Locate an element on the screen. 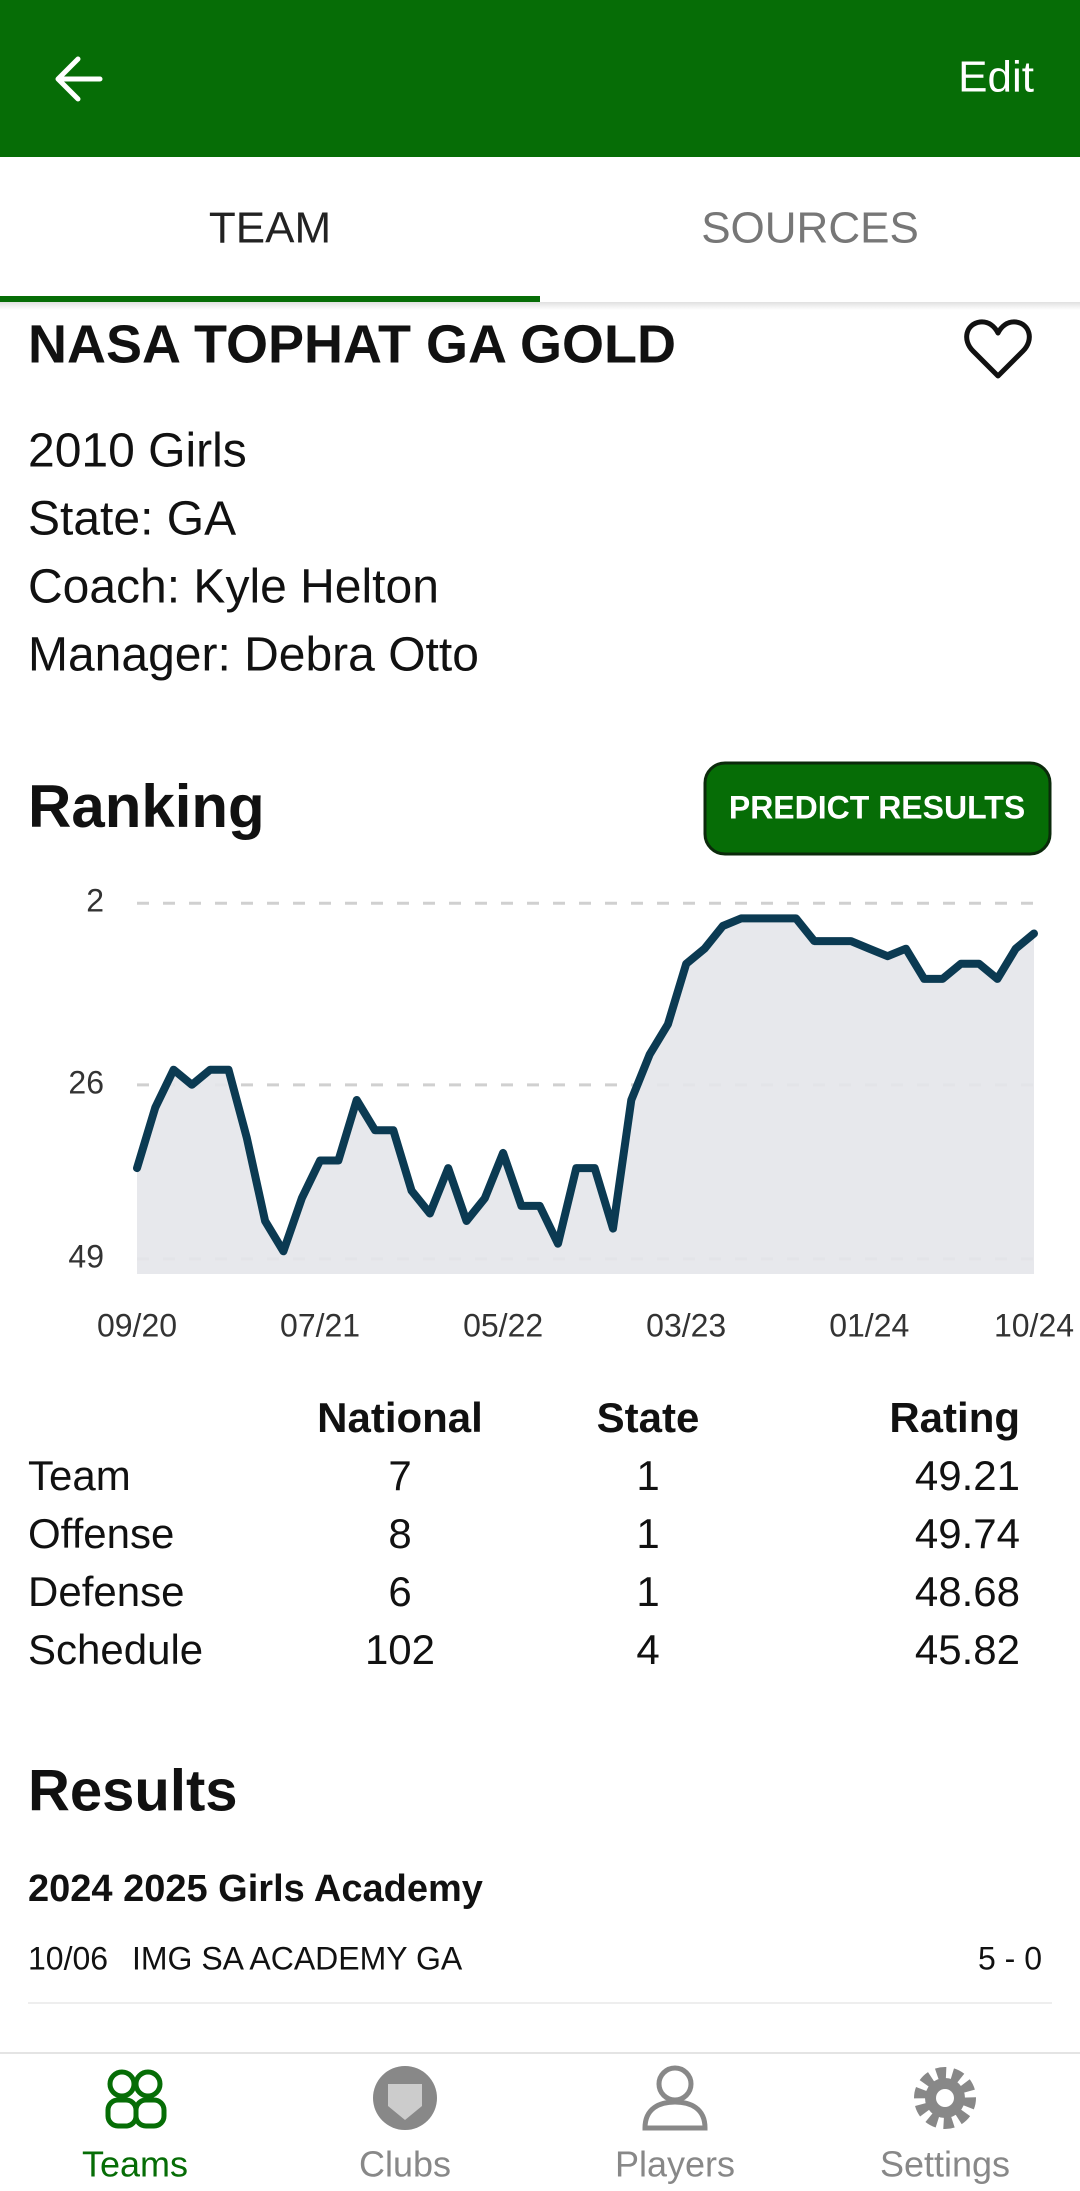 The height and width of the screenshot is (2191, 1080). game-score: 5 - 0 is located at coordinates (1010, 1958).